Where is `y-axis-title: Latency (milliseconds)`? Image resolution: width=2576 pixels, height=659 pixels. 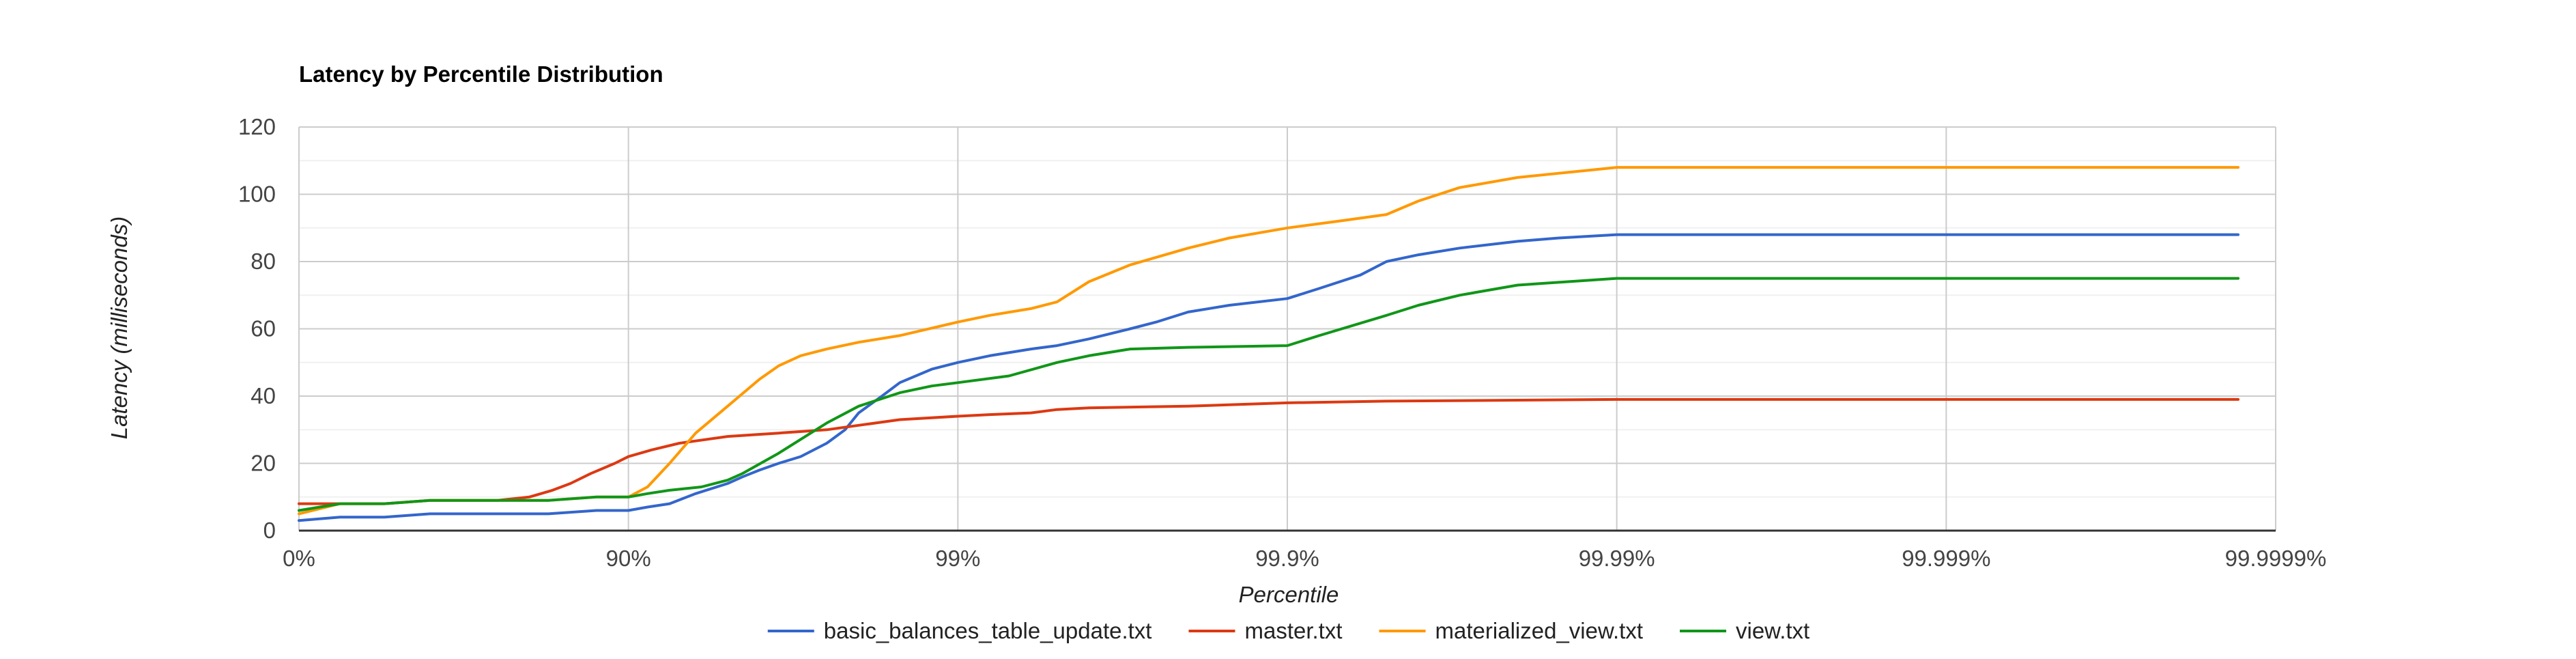 y-axis-title: Latency (milliseconds) is located at coordinates (119, 327).